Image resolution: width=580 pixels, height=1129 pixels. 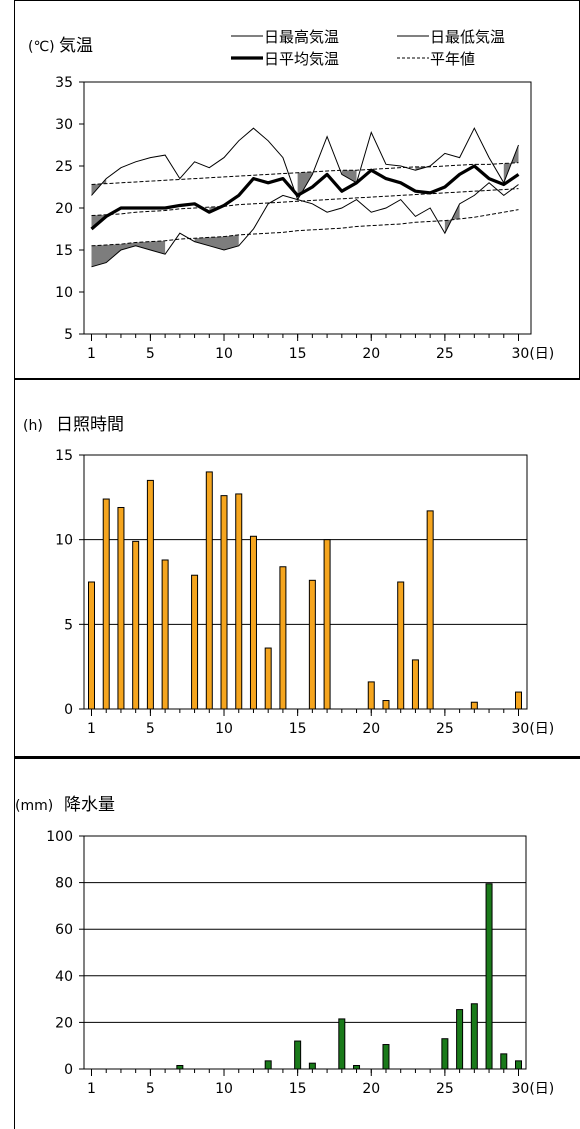 What do you see at coordinates (349, 176) in the screenshot?
I see `max-below-normal-shade` at bounding box center [349, 176].